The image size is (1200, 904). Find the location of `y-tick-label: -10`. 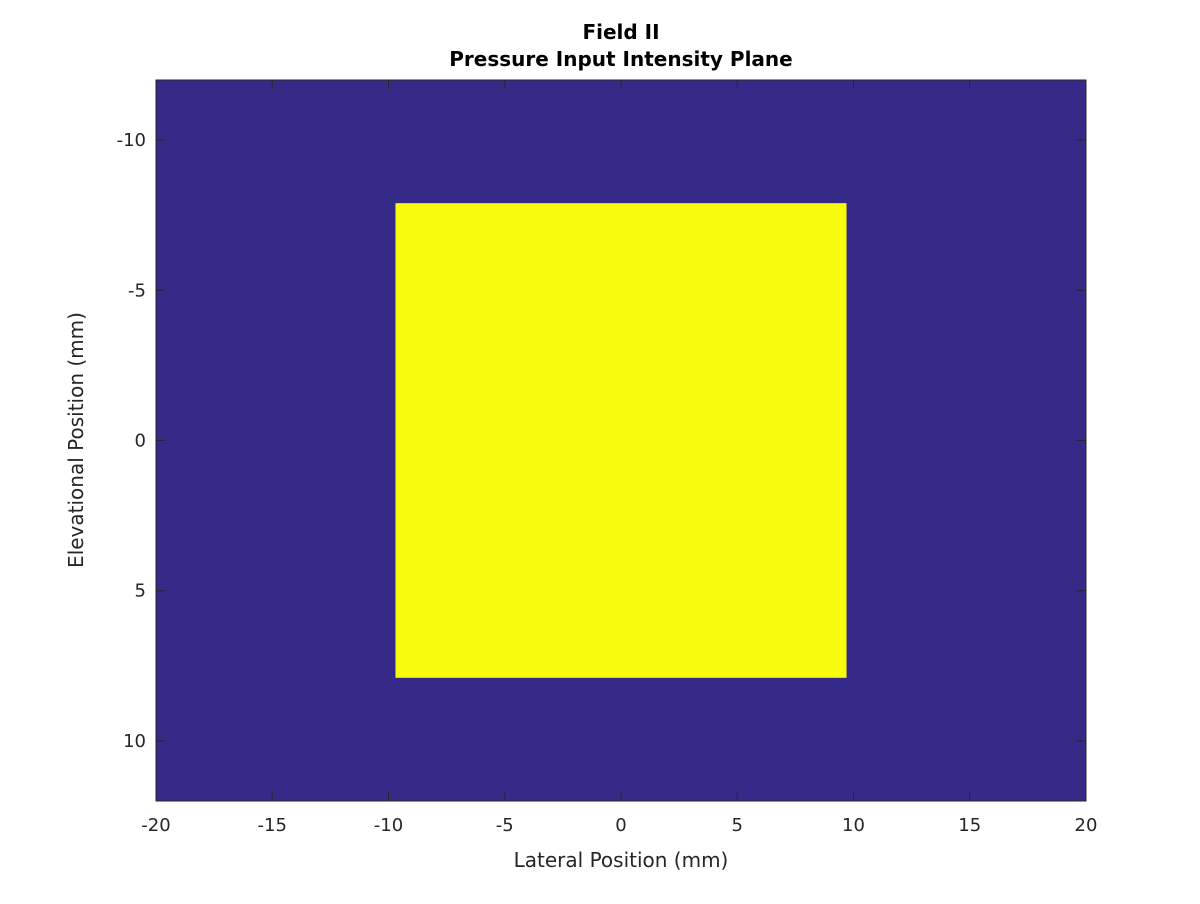

y-tick-label: -10 is located at coordinates (131, 140).